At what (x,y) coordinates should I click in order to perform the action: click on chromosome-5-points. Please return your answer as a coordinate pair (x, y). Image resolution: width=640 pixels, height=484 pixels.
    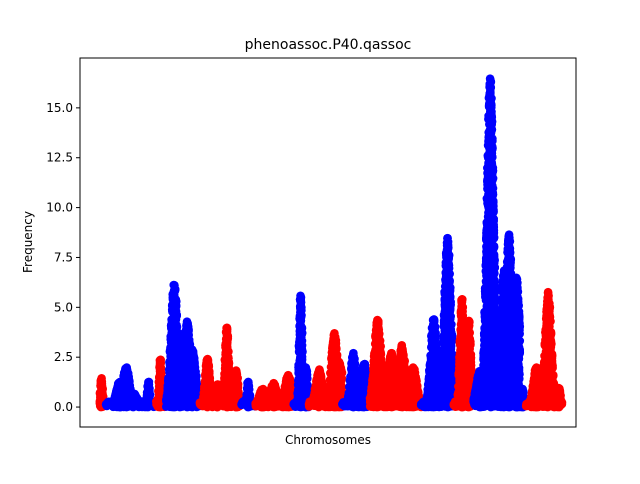
    Looking at the image, I should click on (183, 346).